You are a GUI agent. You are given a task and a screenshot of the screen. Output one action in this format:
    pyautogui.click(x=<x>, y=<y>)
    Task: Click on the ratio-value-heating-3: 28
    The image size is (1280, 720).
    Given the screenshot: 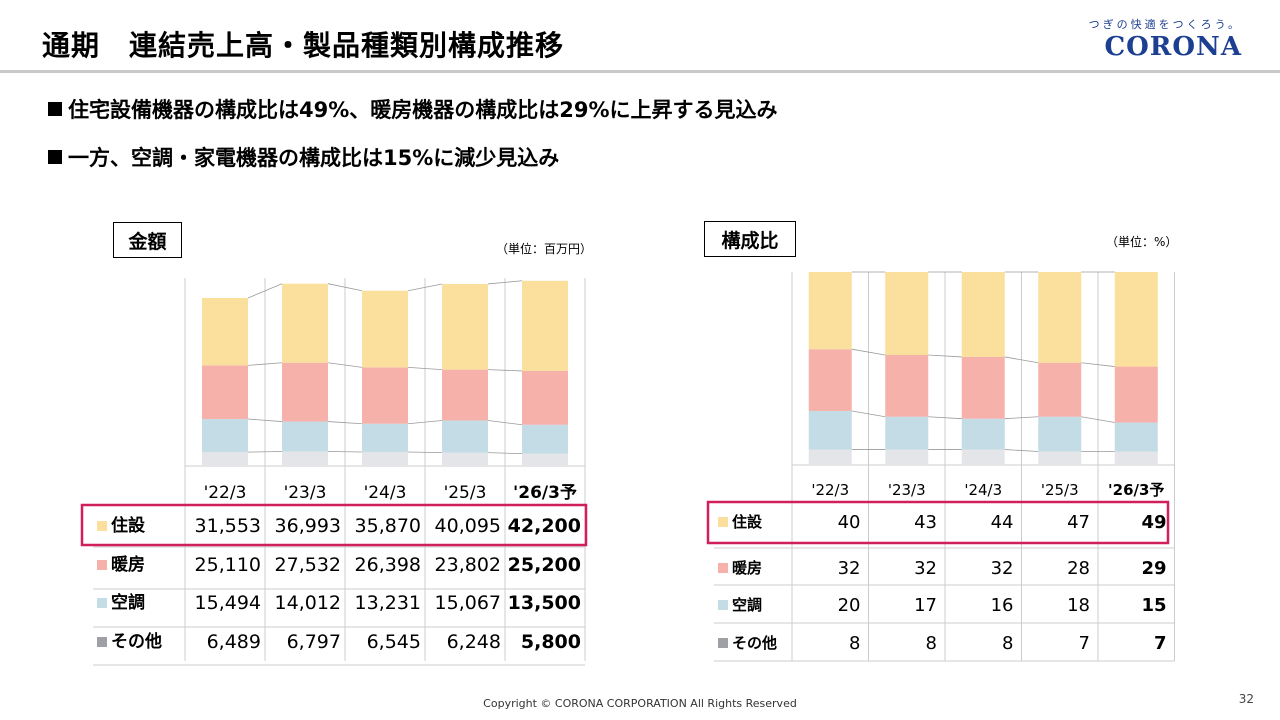 What is the action you would take?
    pyautogui.click(x=1078, y=568)
    